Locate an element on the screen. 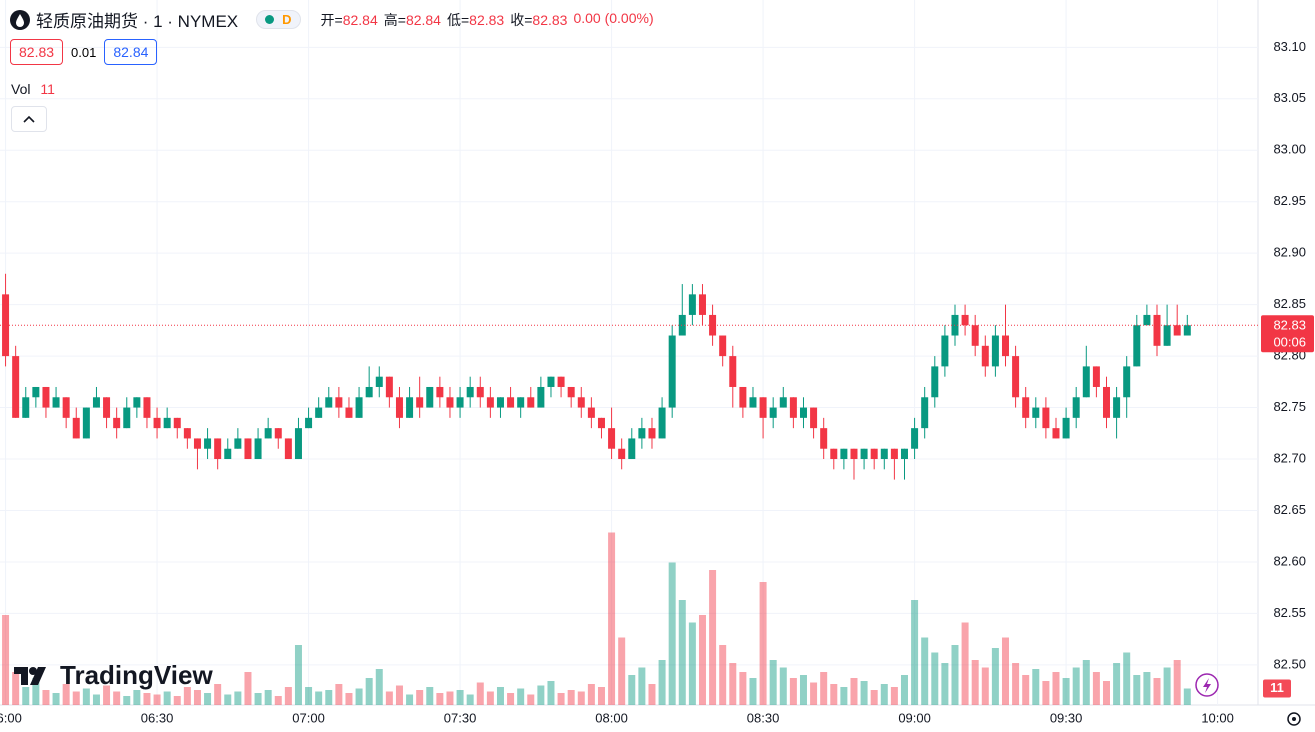 The width and height of the screenshot is (1315, 732). collapse-button is located at coordinates (29, 119).